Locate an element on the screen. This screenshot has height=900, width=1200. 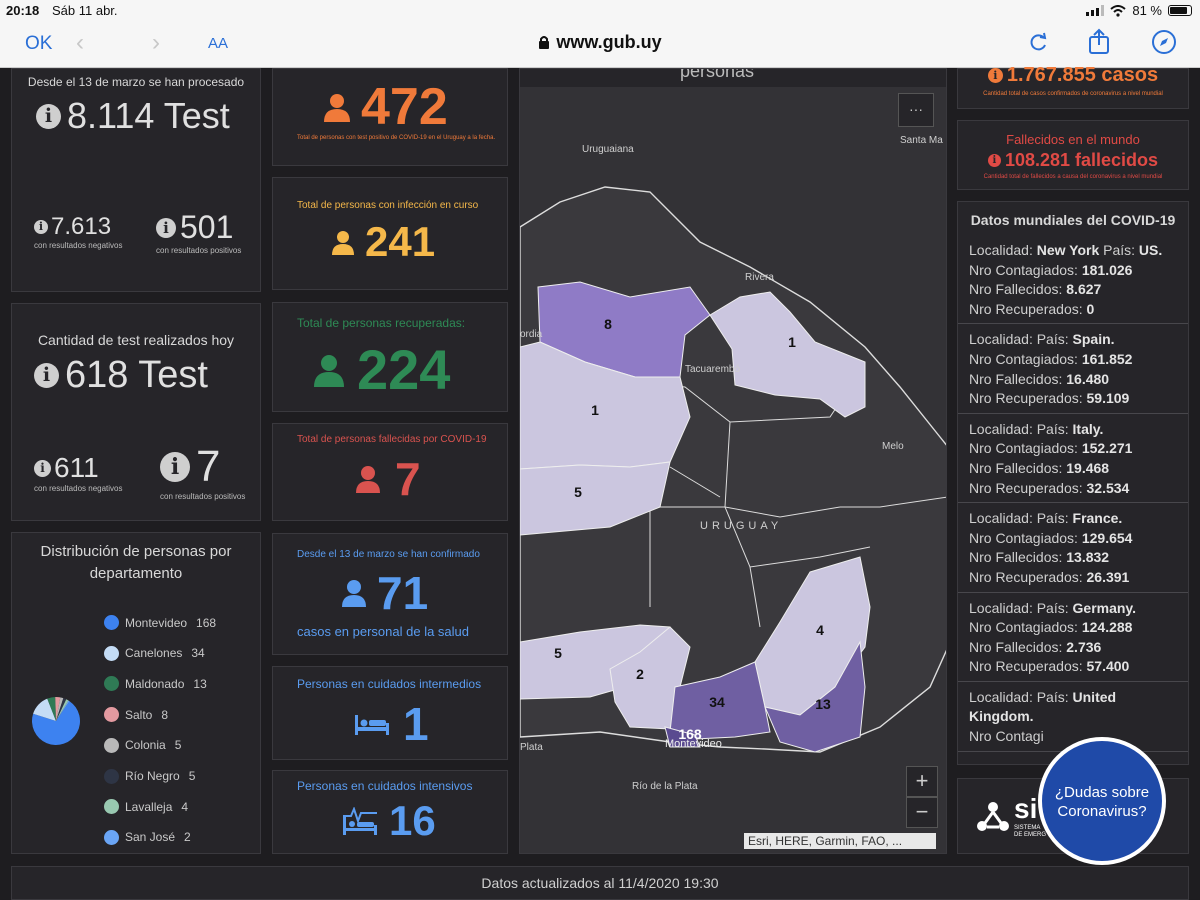
count-label: 4 is located at coordinates (820, 630).